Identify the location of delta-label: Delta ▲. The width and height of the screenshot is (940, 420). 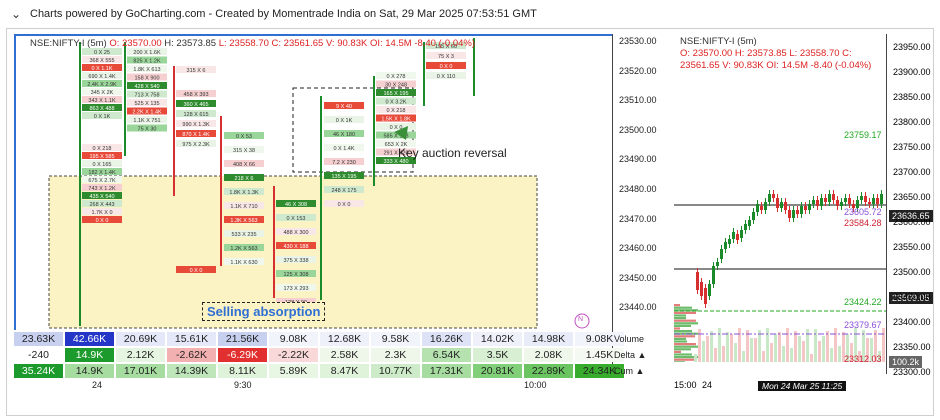
(630, 355).